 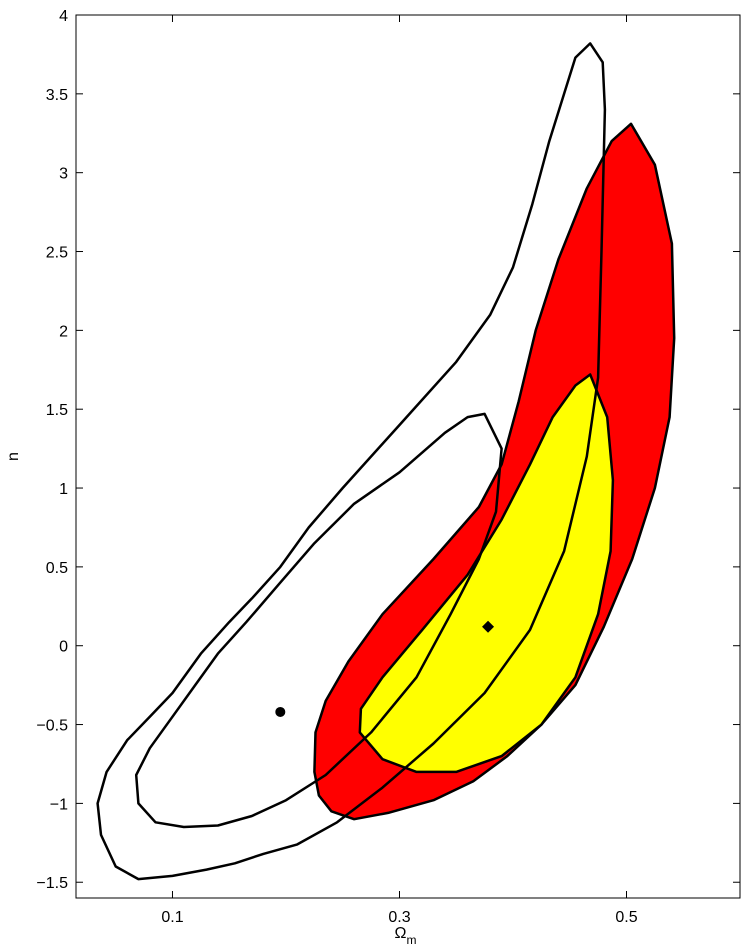 I want to click on y-axis-label: n, so click(x=13, y=456).